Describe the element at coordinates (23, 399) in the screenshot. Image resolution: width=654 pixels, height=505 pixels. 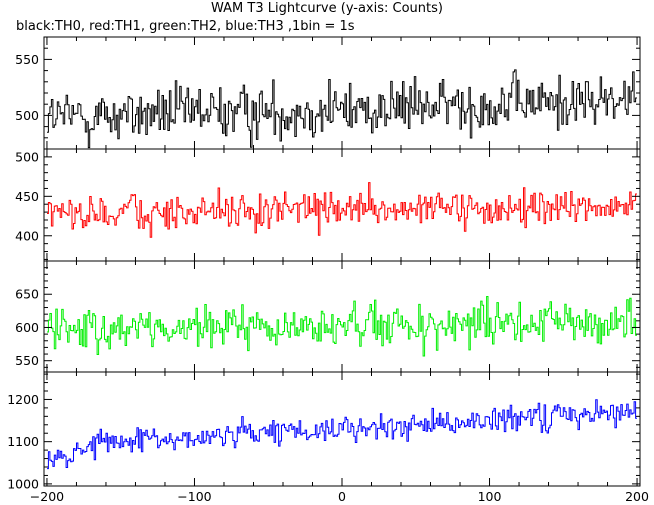
I see `y-tick-label: 1200` at that location.